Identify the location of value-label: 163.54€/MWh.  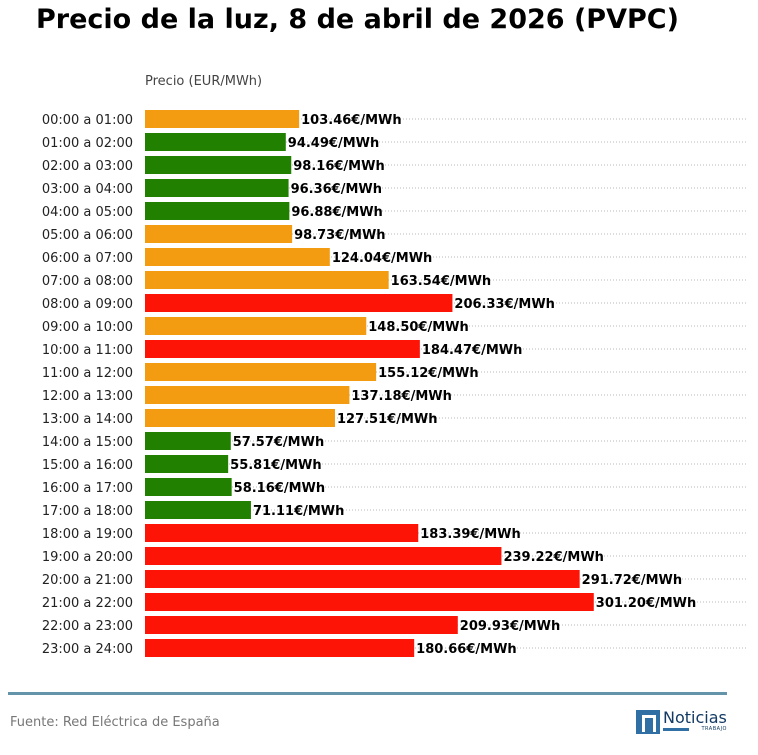
(441, 281).